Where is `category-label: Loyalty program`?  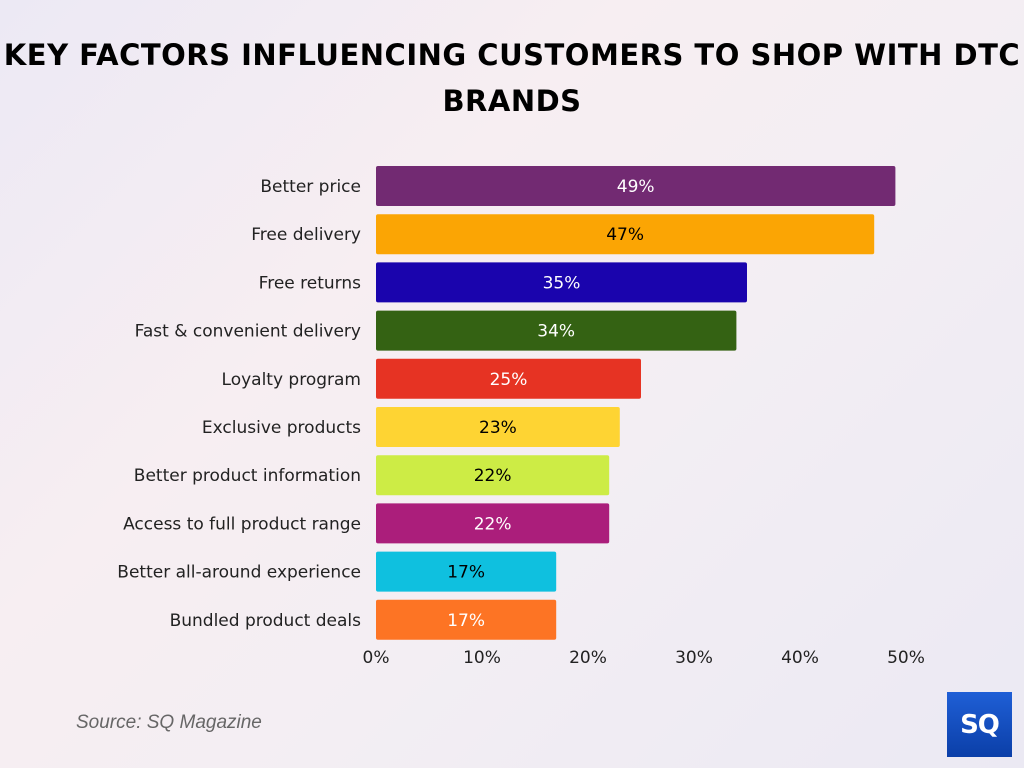 category-label: Loyalty program is located at coordinates (291, 380).